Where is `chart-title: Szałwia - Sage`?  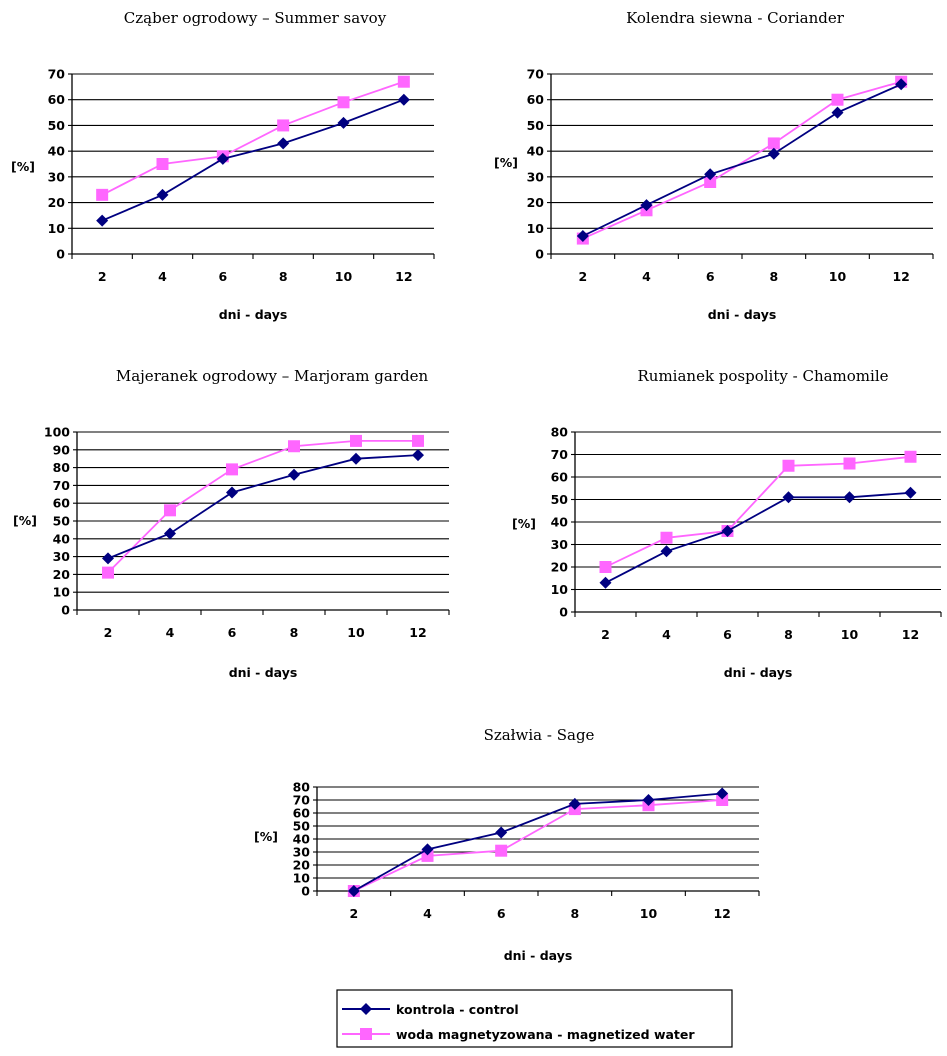 chart-title: Szałwia - Sage is located at coordinates (539, 735).